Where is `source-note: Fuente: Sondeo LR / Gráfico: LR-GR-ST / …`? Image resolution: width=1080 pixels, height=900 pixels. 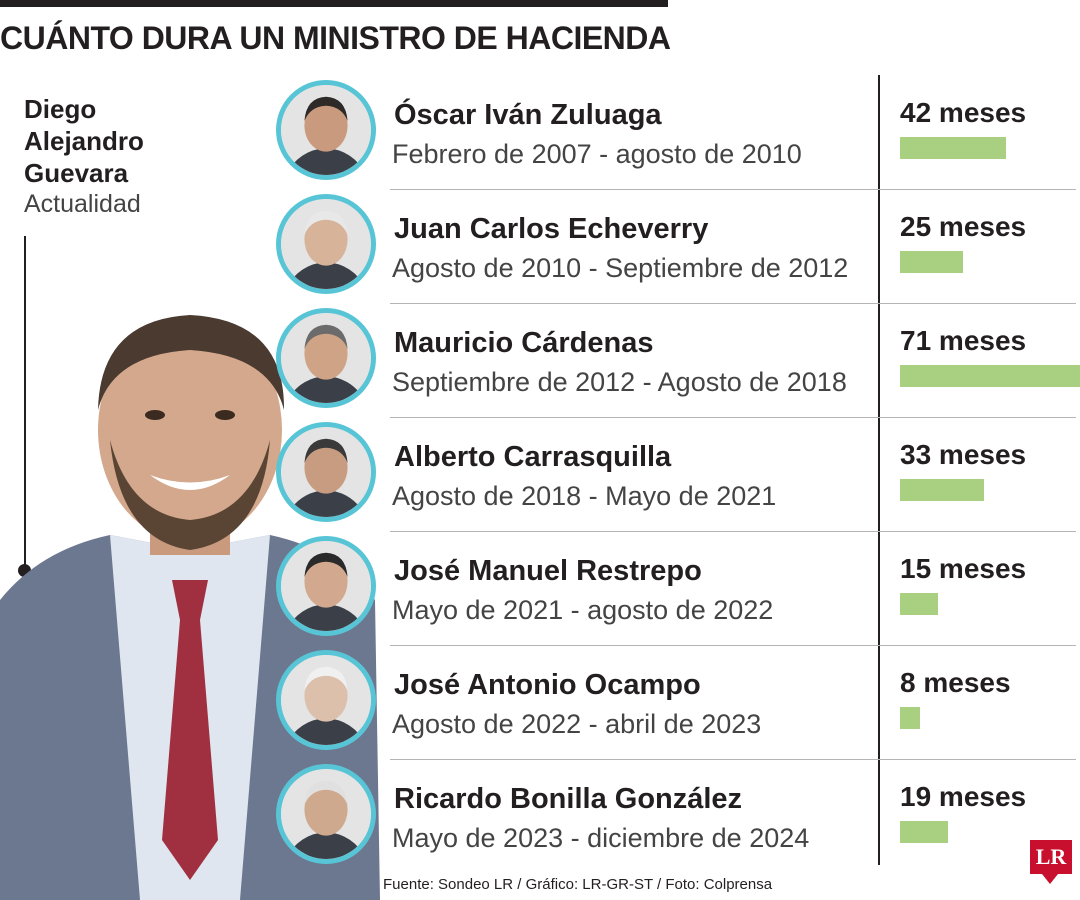
source-note: Fuente: Sondeo LR / Gráfico: LR-GR-ST / … is located at coordinates (578, 884).